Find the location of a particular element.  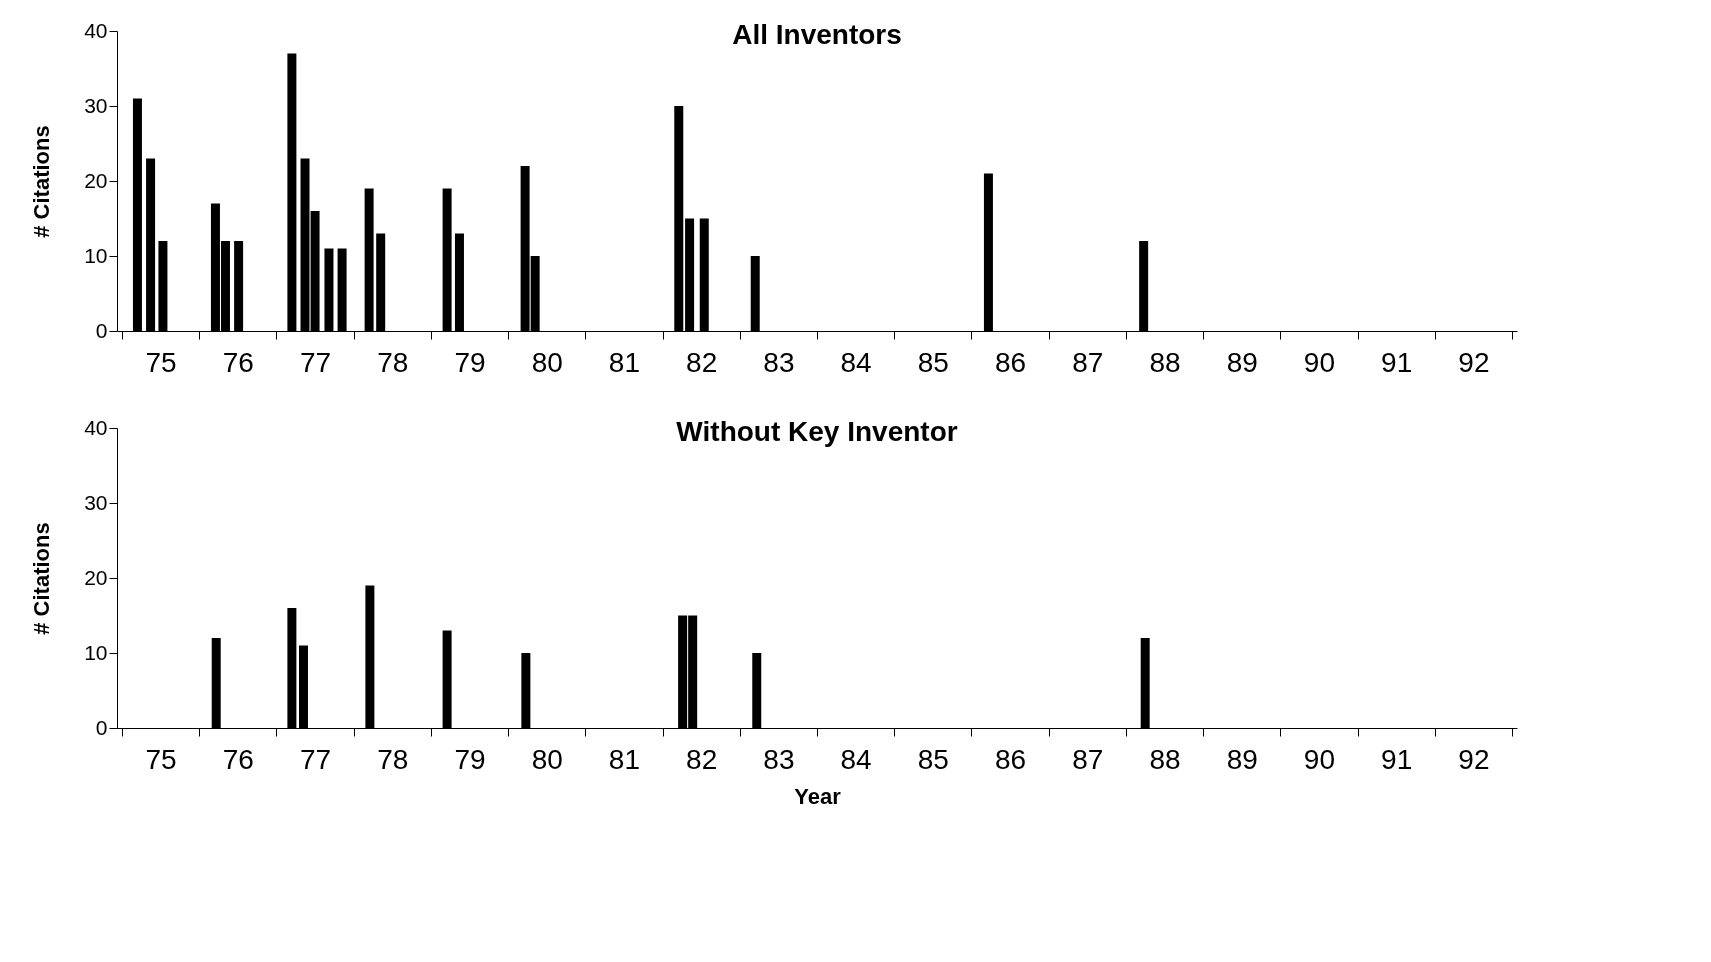

chart-title: All Inventors is located at coordinates (817, 34).